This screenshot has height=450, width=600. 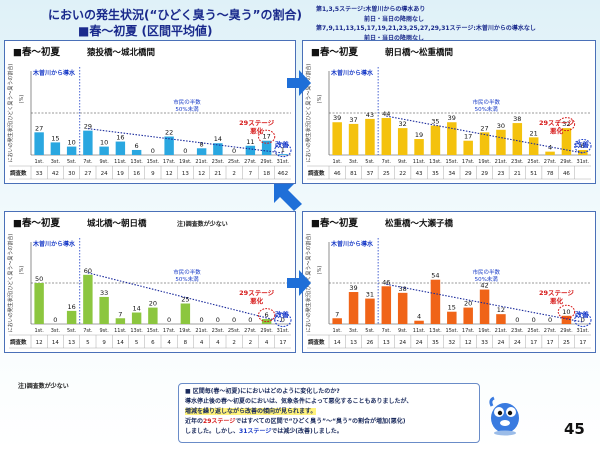 What do you see at coordinates (56, 162) in the screenshot?
I see `x-tick-label: 3st.` at bounding box center [56, 162].